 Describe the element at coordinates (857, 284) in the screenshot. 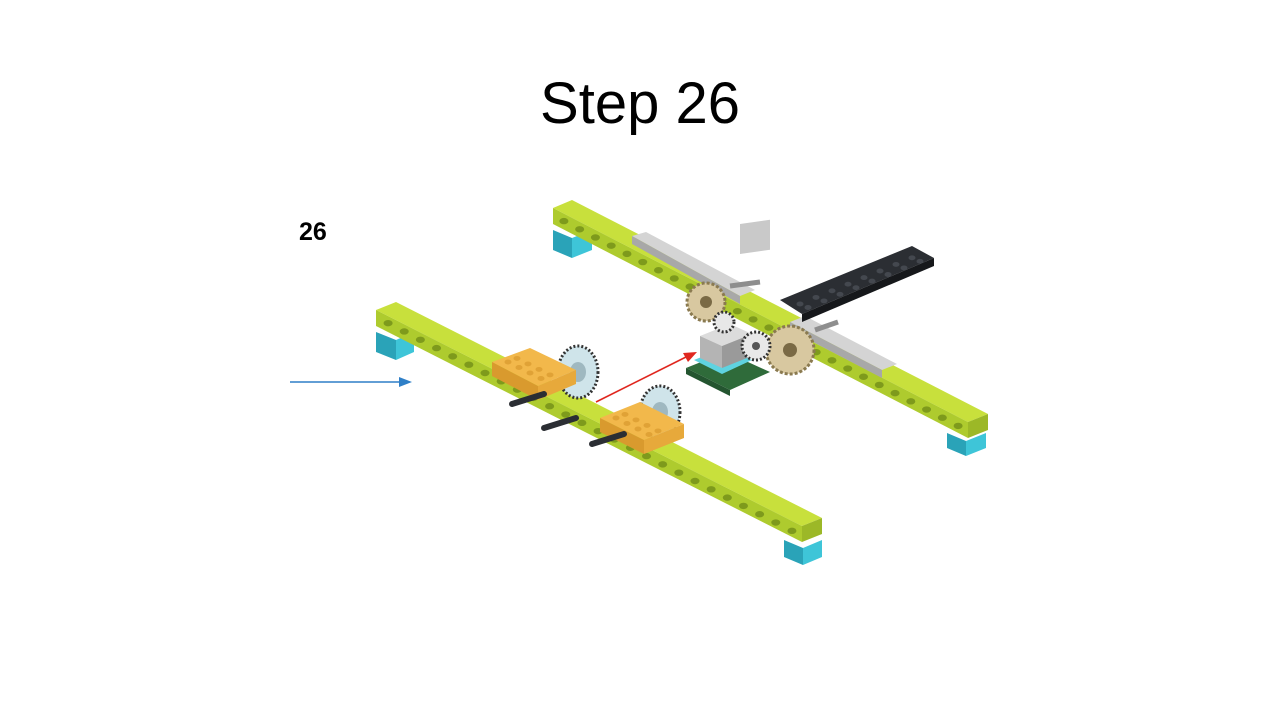

I see `black-plate` at that location.